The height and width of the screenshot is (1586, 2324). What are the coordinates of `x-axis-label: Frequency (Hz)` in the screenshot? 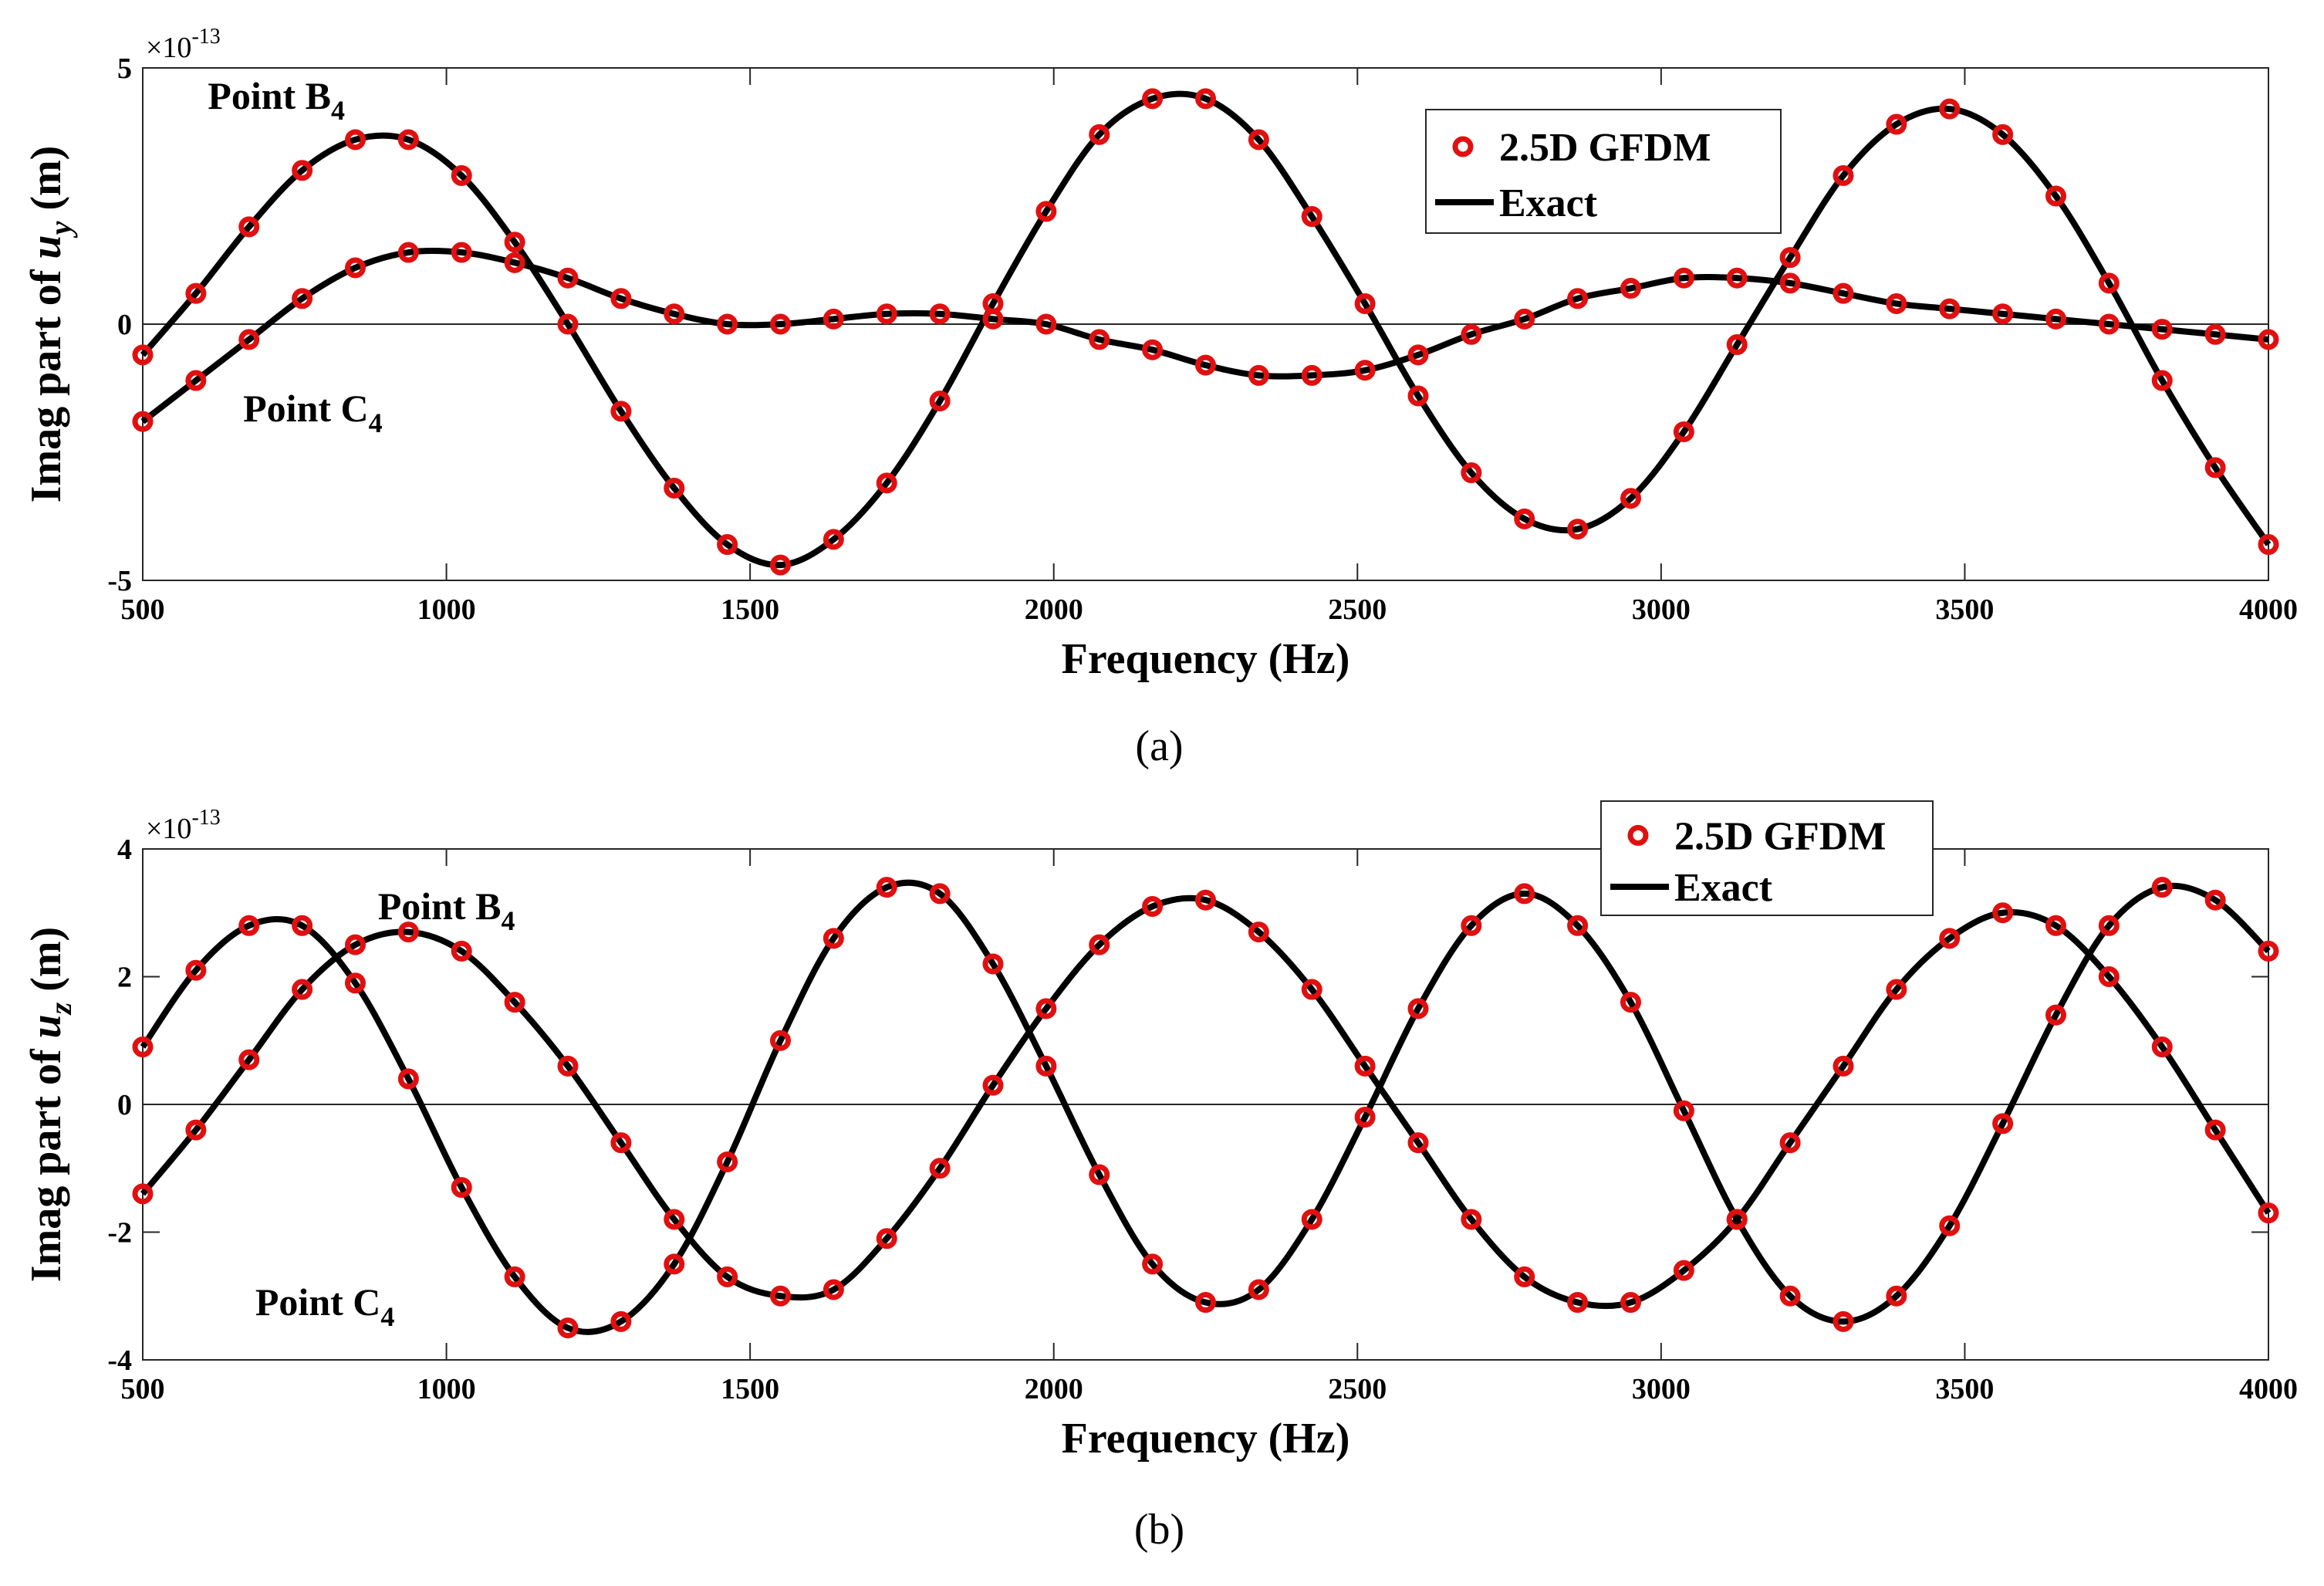 It's located at (1206, 659).